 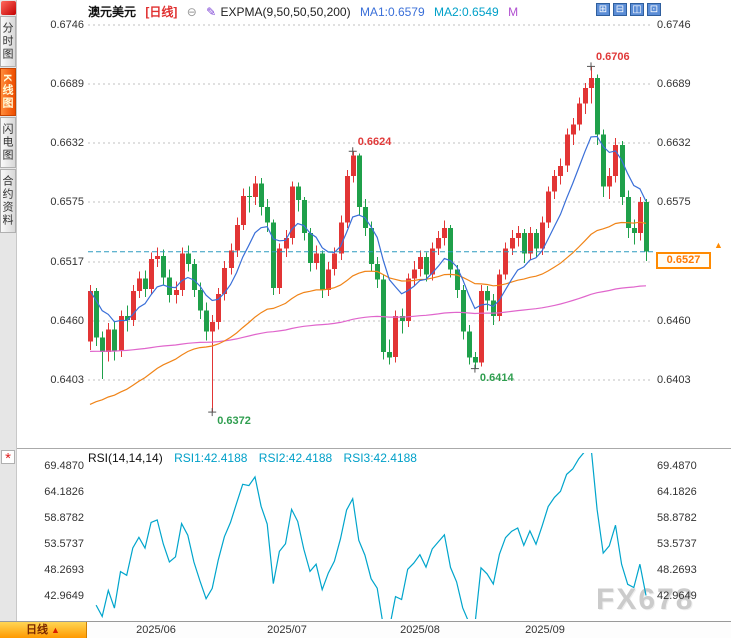 What do you see at coordinates (545, 630) in the screenshot?
I see `x-axis-label: 2025/09` at bounding box center [545, 630].